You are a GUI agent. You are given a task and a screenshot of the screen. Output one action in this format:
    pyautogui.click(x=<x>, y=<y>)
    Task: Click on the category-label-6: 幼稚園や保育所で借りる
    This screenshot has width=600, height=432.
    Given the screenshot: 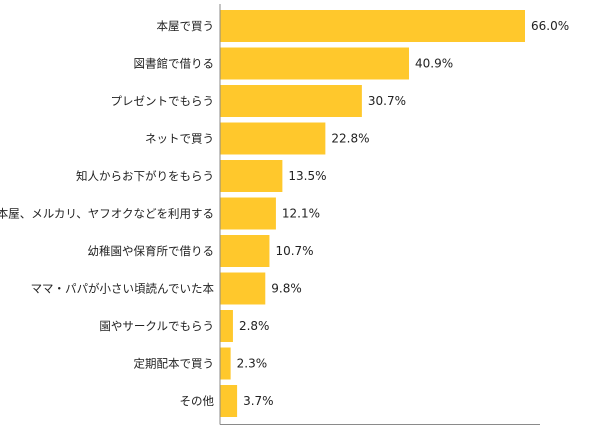 What is the action you would take?
    pyautogui.click(x=151, y=251)
    